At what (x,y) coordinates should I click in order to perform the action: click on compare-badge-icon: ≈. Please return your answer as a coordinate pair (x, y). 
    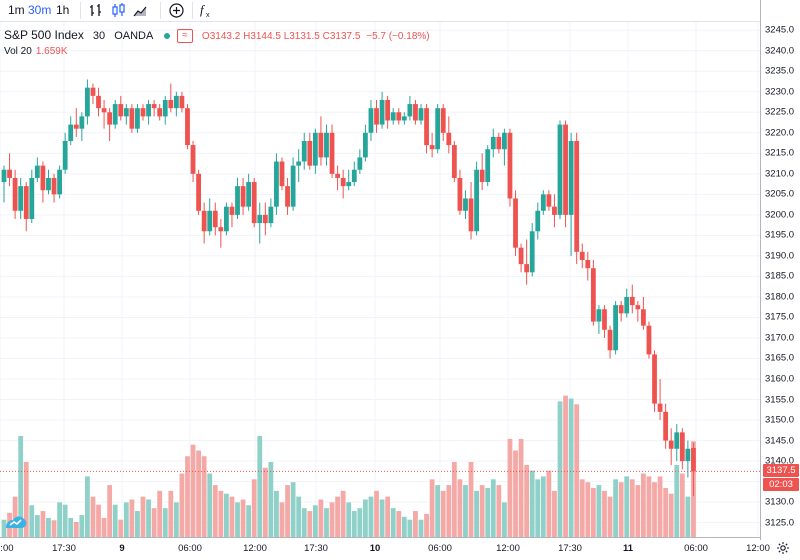
    Looking at the image, I should click on (184, 36).